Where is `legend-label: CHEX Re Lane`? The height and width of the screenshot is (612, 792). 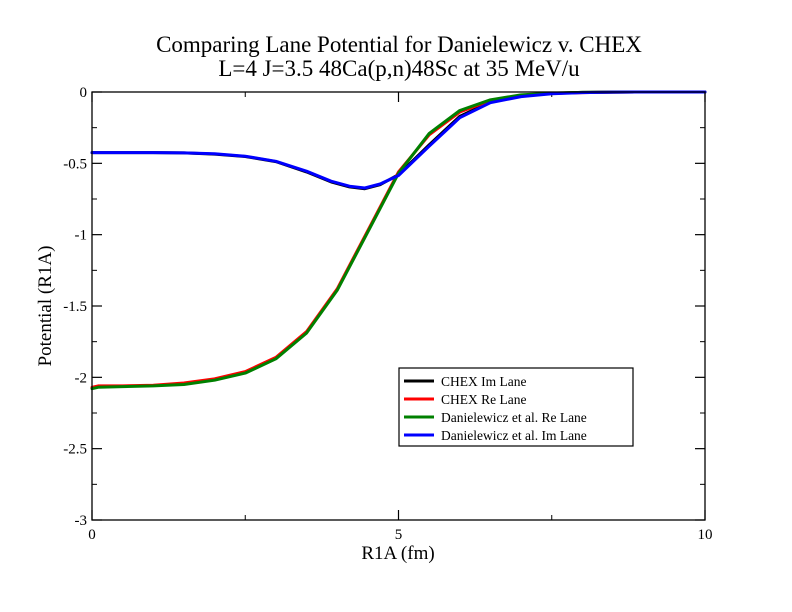 legend-label: CHEX Re Lane is located at coordinates (483, 399).